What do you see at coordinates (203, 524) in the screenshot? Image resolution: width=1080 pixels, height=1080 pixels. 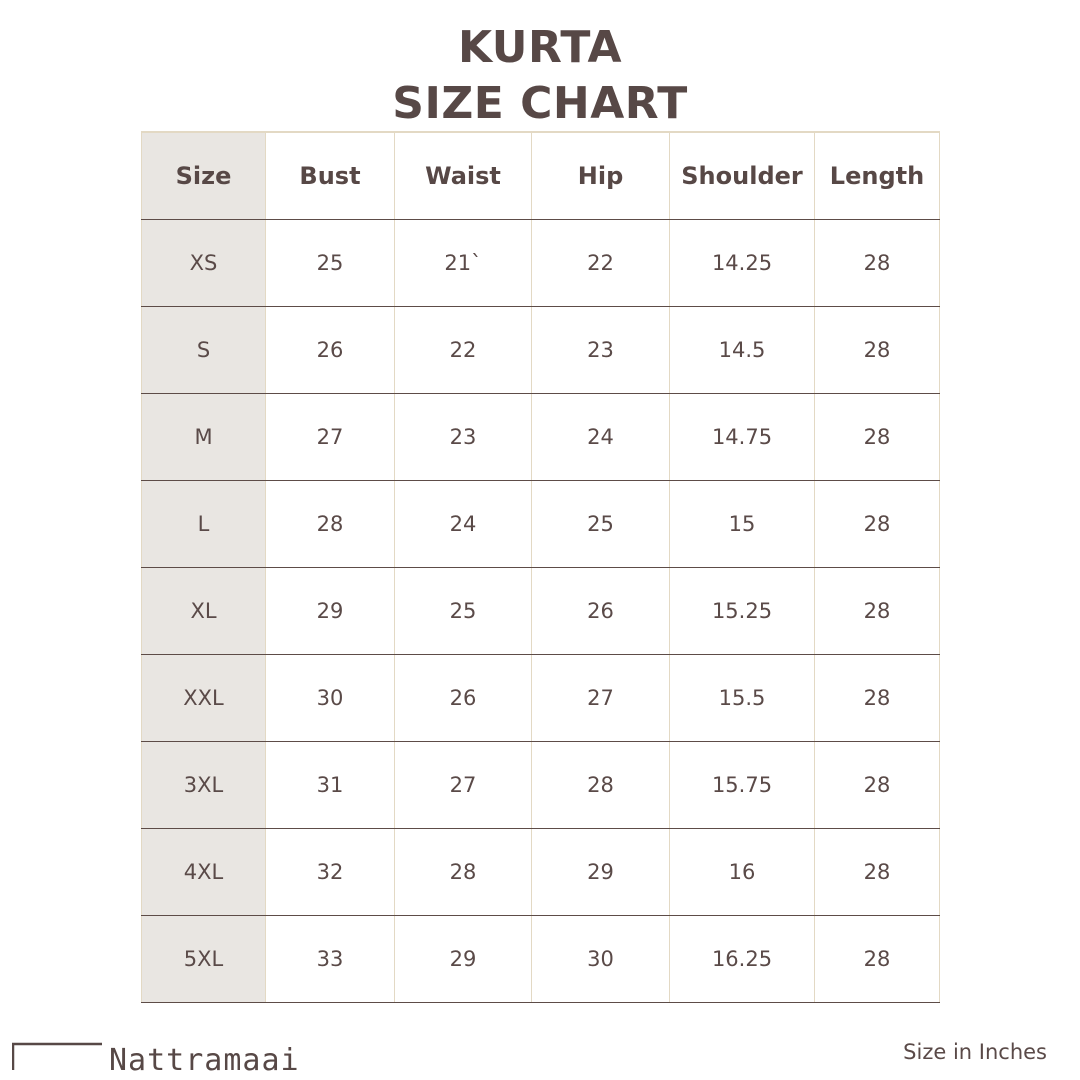 I see `size-label-cell: L` at bounding box center [203, 524].